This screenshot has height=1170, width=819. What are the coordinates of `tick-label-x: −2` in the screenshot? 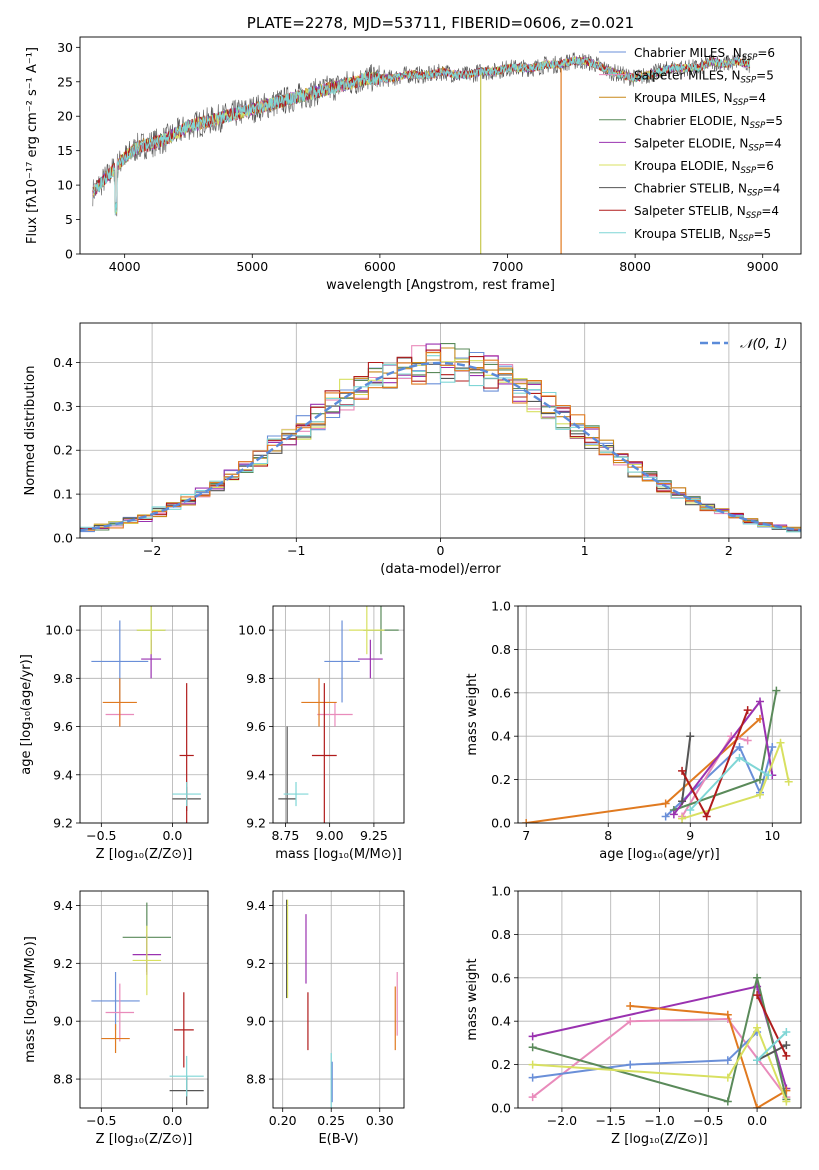 It's located at (152, 550).